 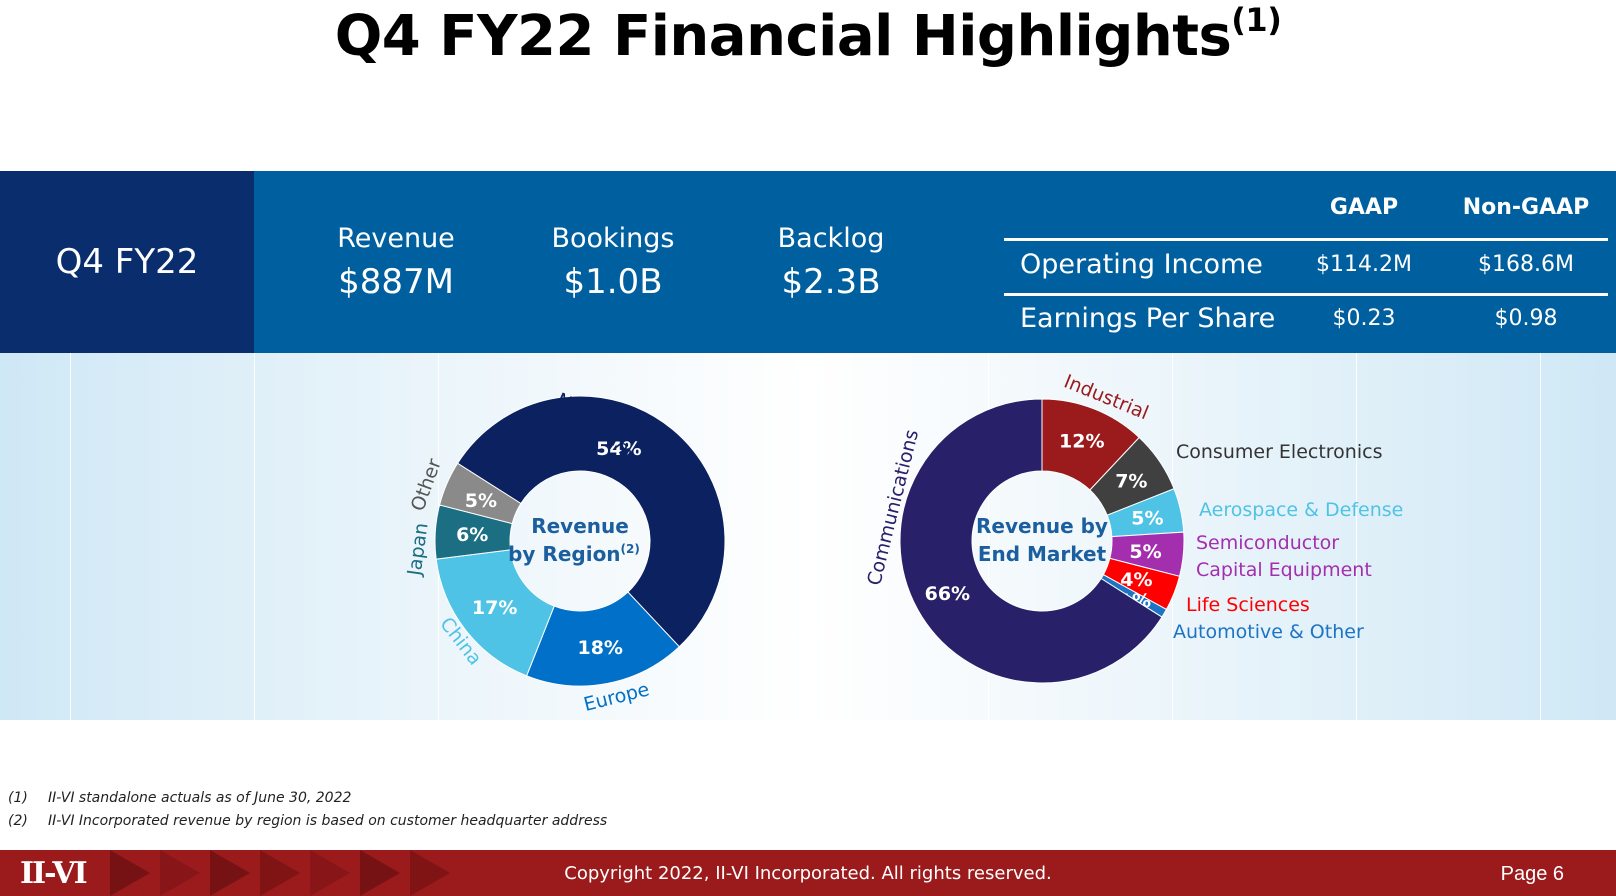 What do you see at coordinates (1141, 264) in the screenshot?
I see `row-operating-income: Operating Income` at bounding box center [1141, 264].